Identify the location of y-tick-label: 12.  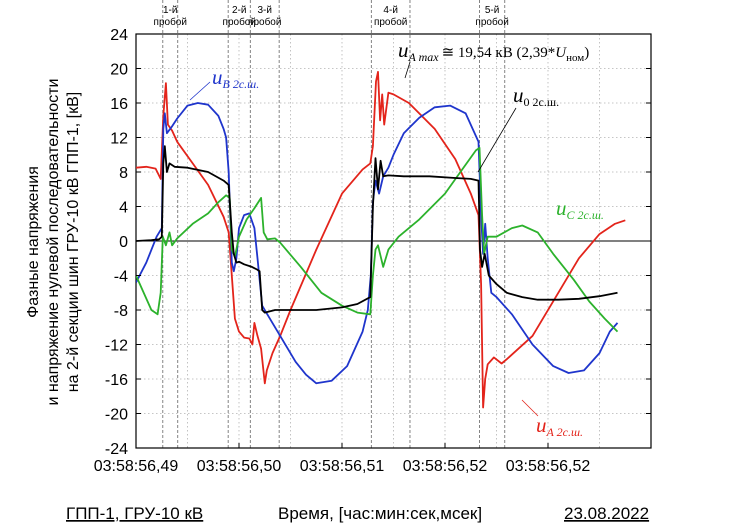
(119, 139).